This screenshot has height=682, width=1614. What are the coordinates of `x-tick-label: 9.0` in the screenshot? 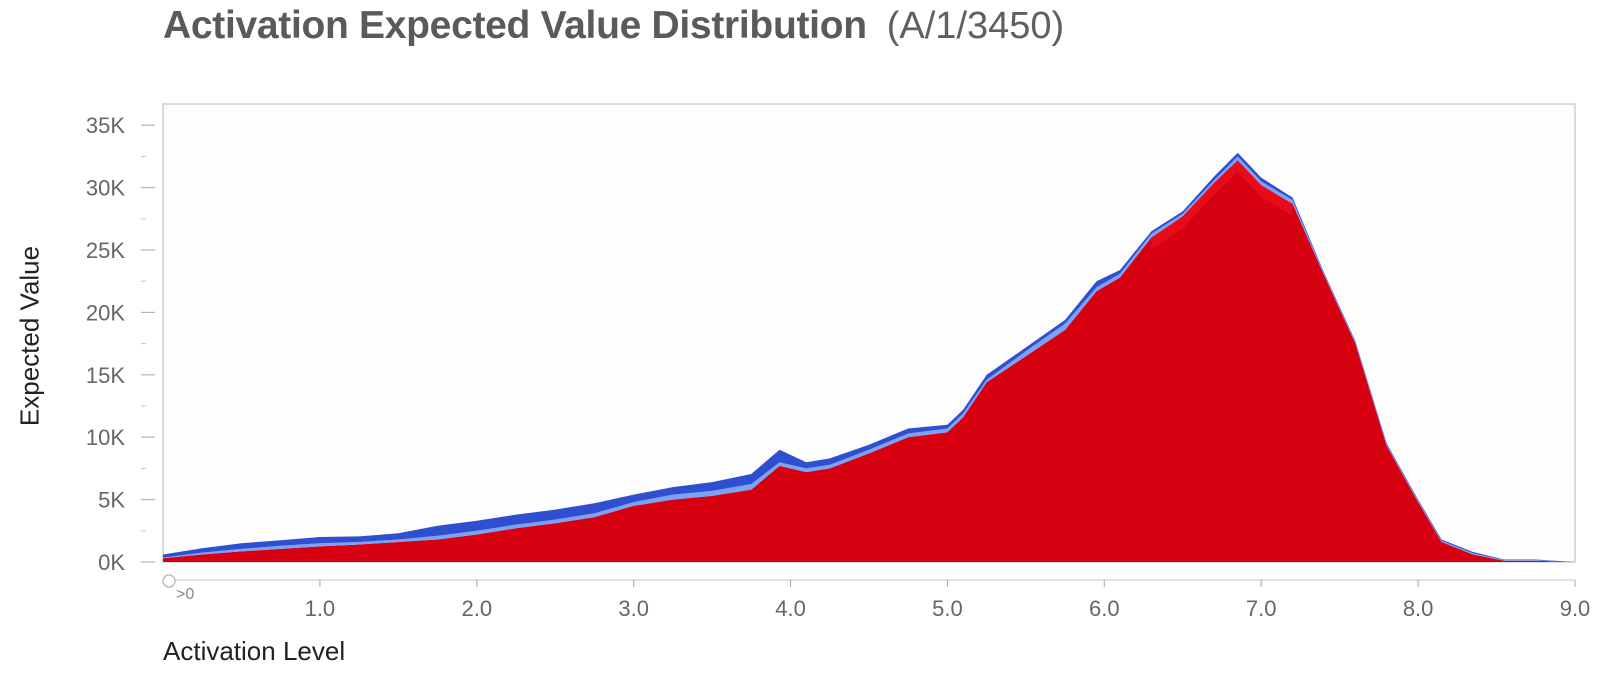 It's located at (1575, 608).